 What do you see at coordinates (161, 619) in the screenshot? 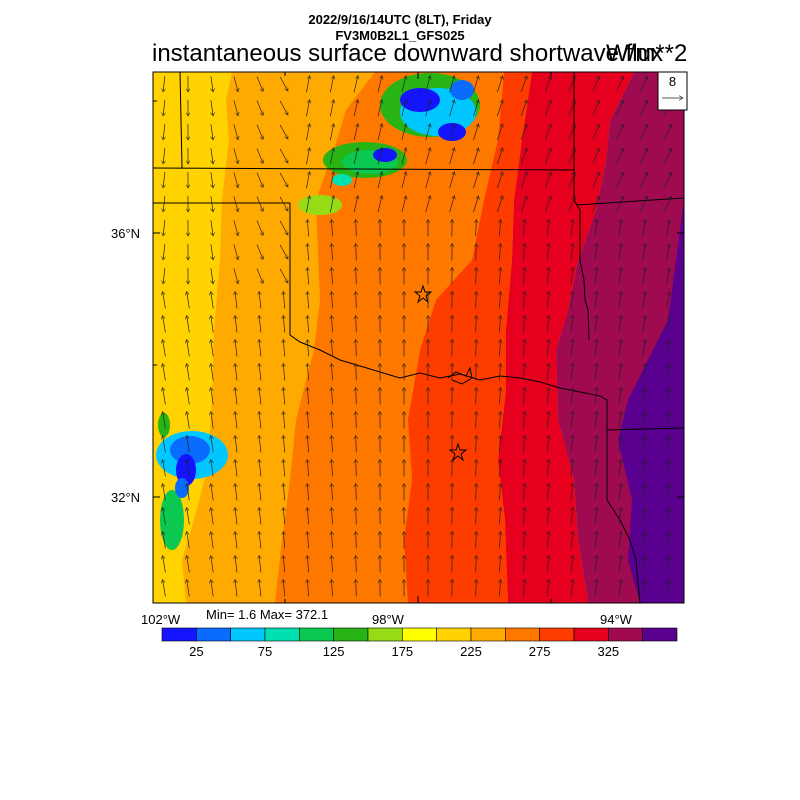
I see `lon-label-102w: 102°W` at bounding box center [161, 619].